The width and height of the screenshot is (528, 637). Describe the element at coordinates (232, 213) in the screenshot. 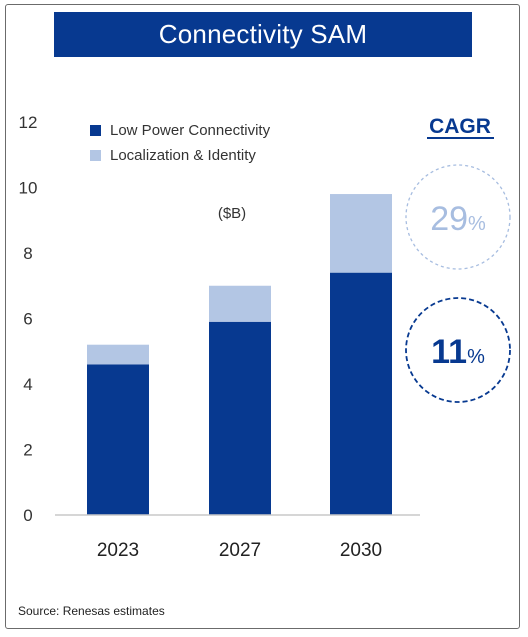

I see `unit-label: ($B)` at that location.